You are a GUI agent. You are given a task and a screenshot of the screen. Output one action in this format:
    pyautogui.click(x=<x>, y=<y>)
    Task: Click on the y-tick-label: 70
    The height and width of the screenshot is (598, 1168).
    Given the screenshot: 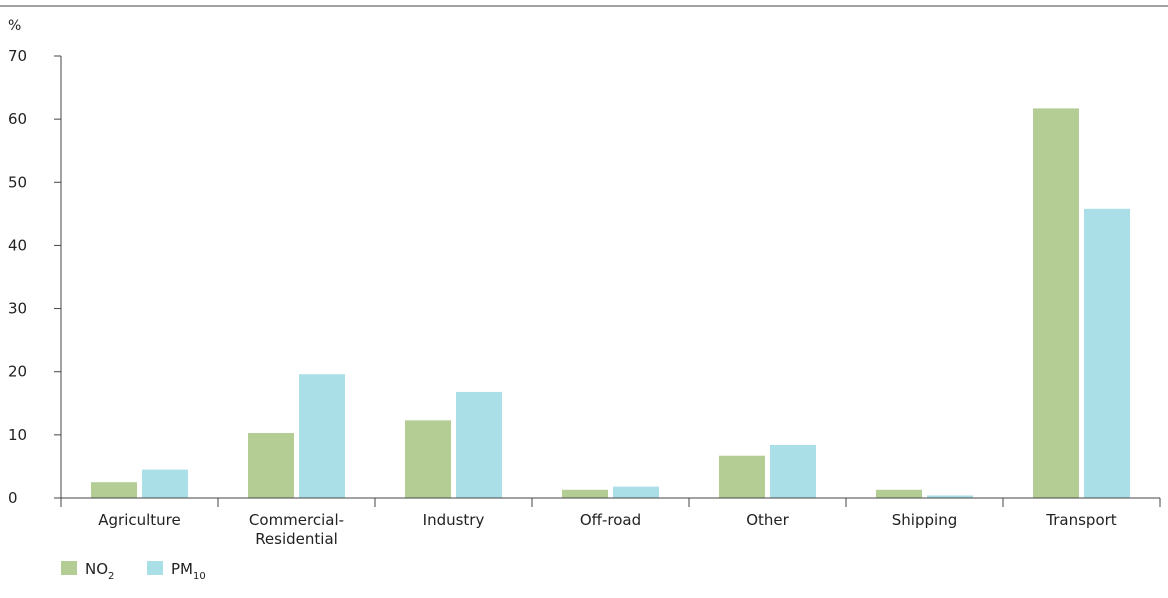 What is the action you would take?
    pyautogui.click(x=17, y=56)
    